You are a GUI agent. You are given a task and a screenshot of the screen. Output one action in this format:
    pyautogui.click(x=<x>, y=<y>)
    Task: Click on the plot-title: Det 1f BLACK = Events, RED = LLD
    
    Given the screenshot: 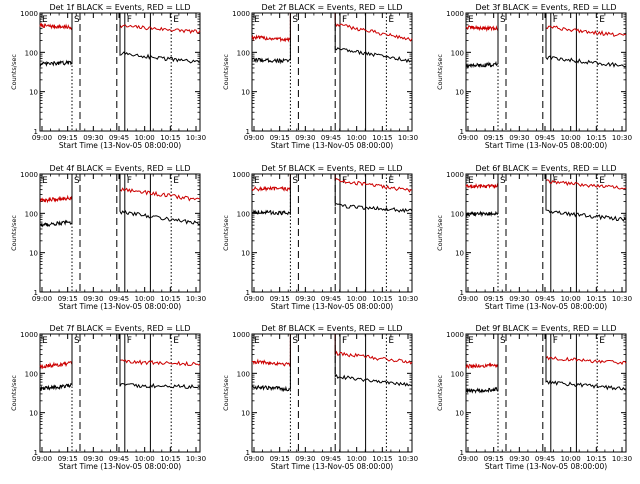 What is the action you would take?
    pyautogui.click(x=119, y=7)
    